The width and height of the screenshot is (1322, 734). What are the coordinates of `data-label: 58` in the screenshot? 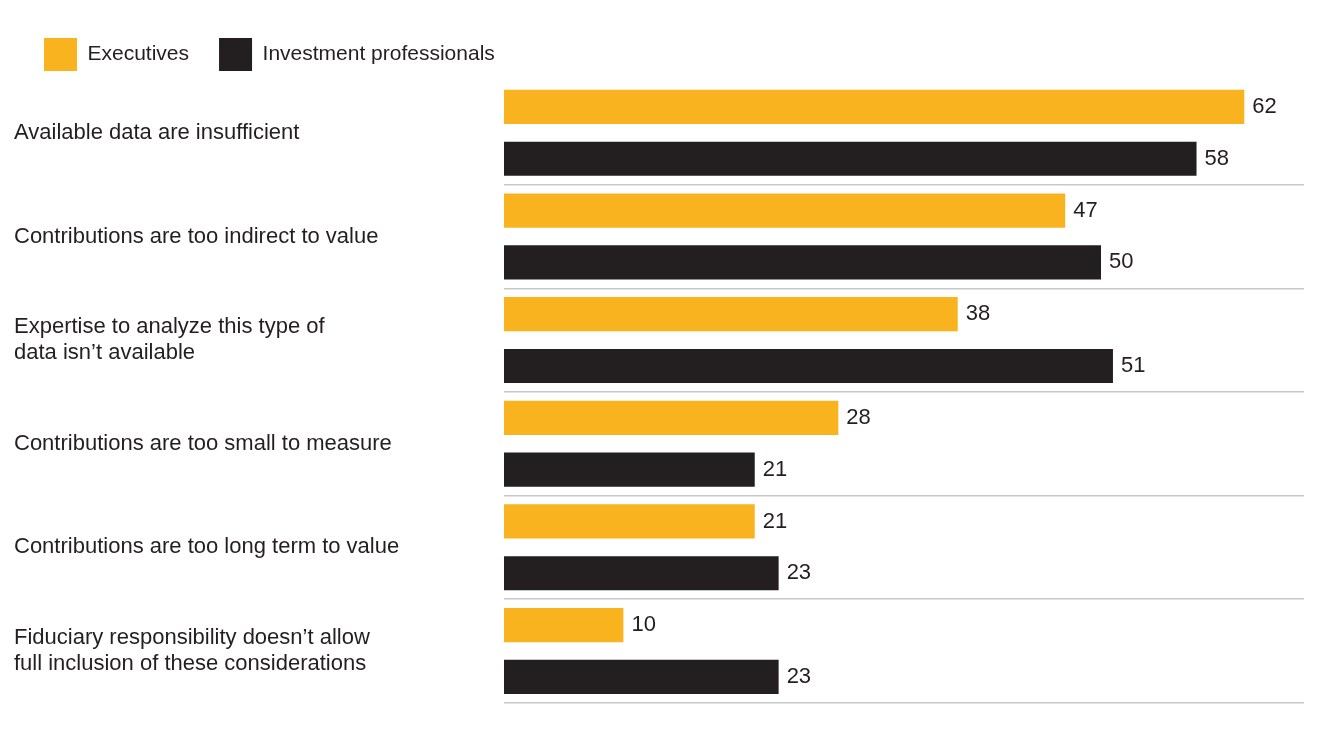 It's located at (1217, 157).